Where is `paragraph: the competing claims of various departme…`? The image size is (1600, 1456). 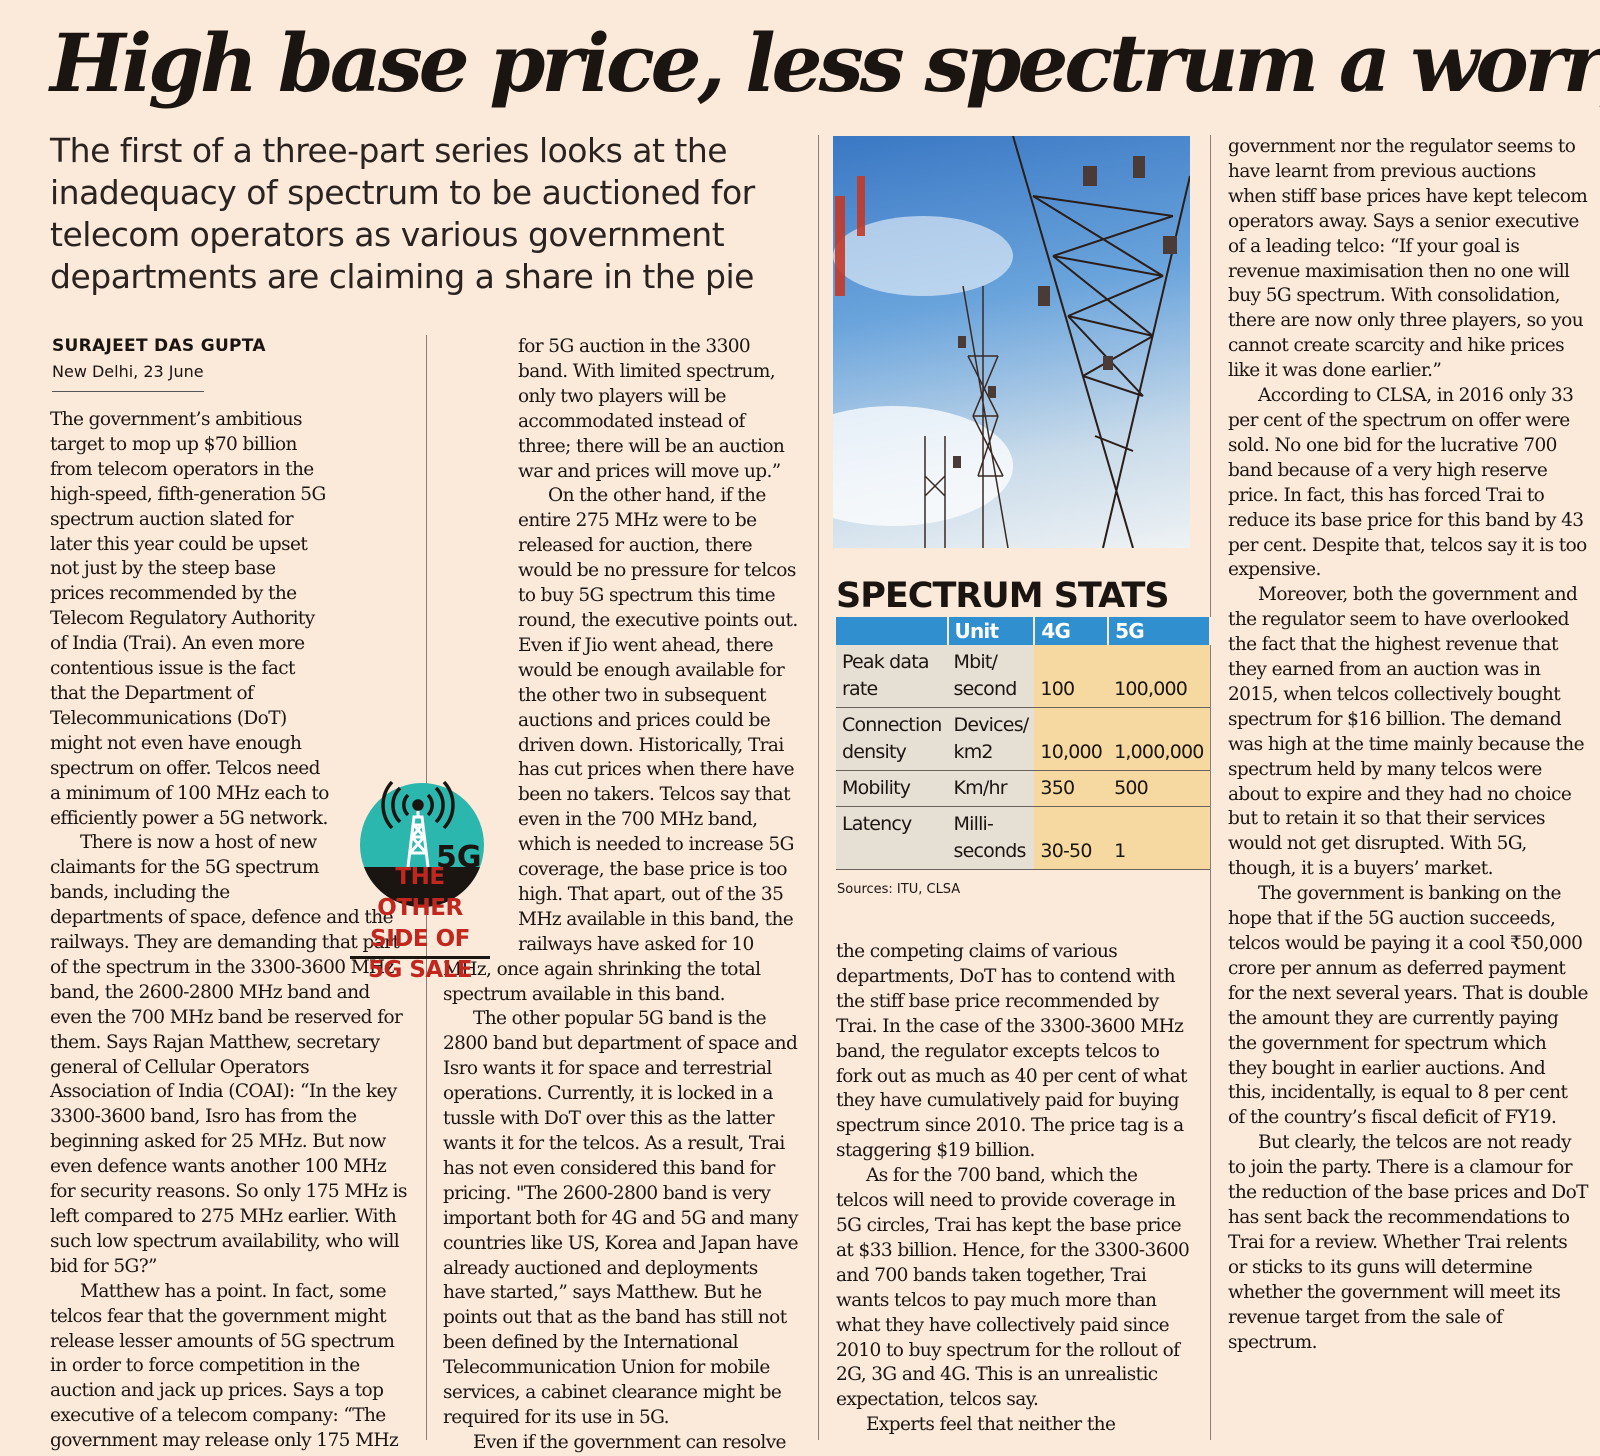
paragraph: the competing claims of various departme… is located at coordinates (1011, 1051).